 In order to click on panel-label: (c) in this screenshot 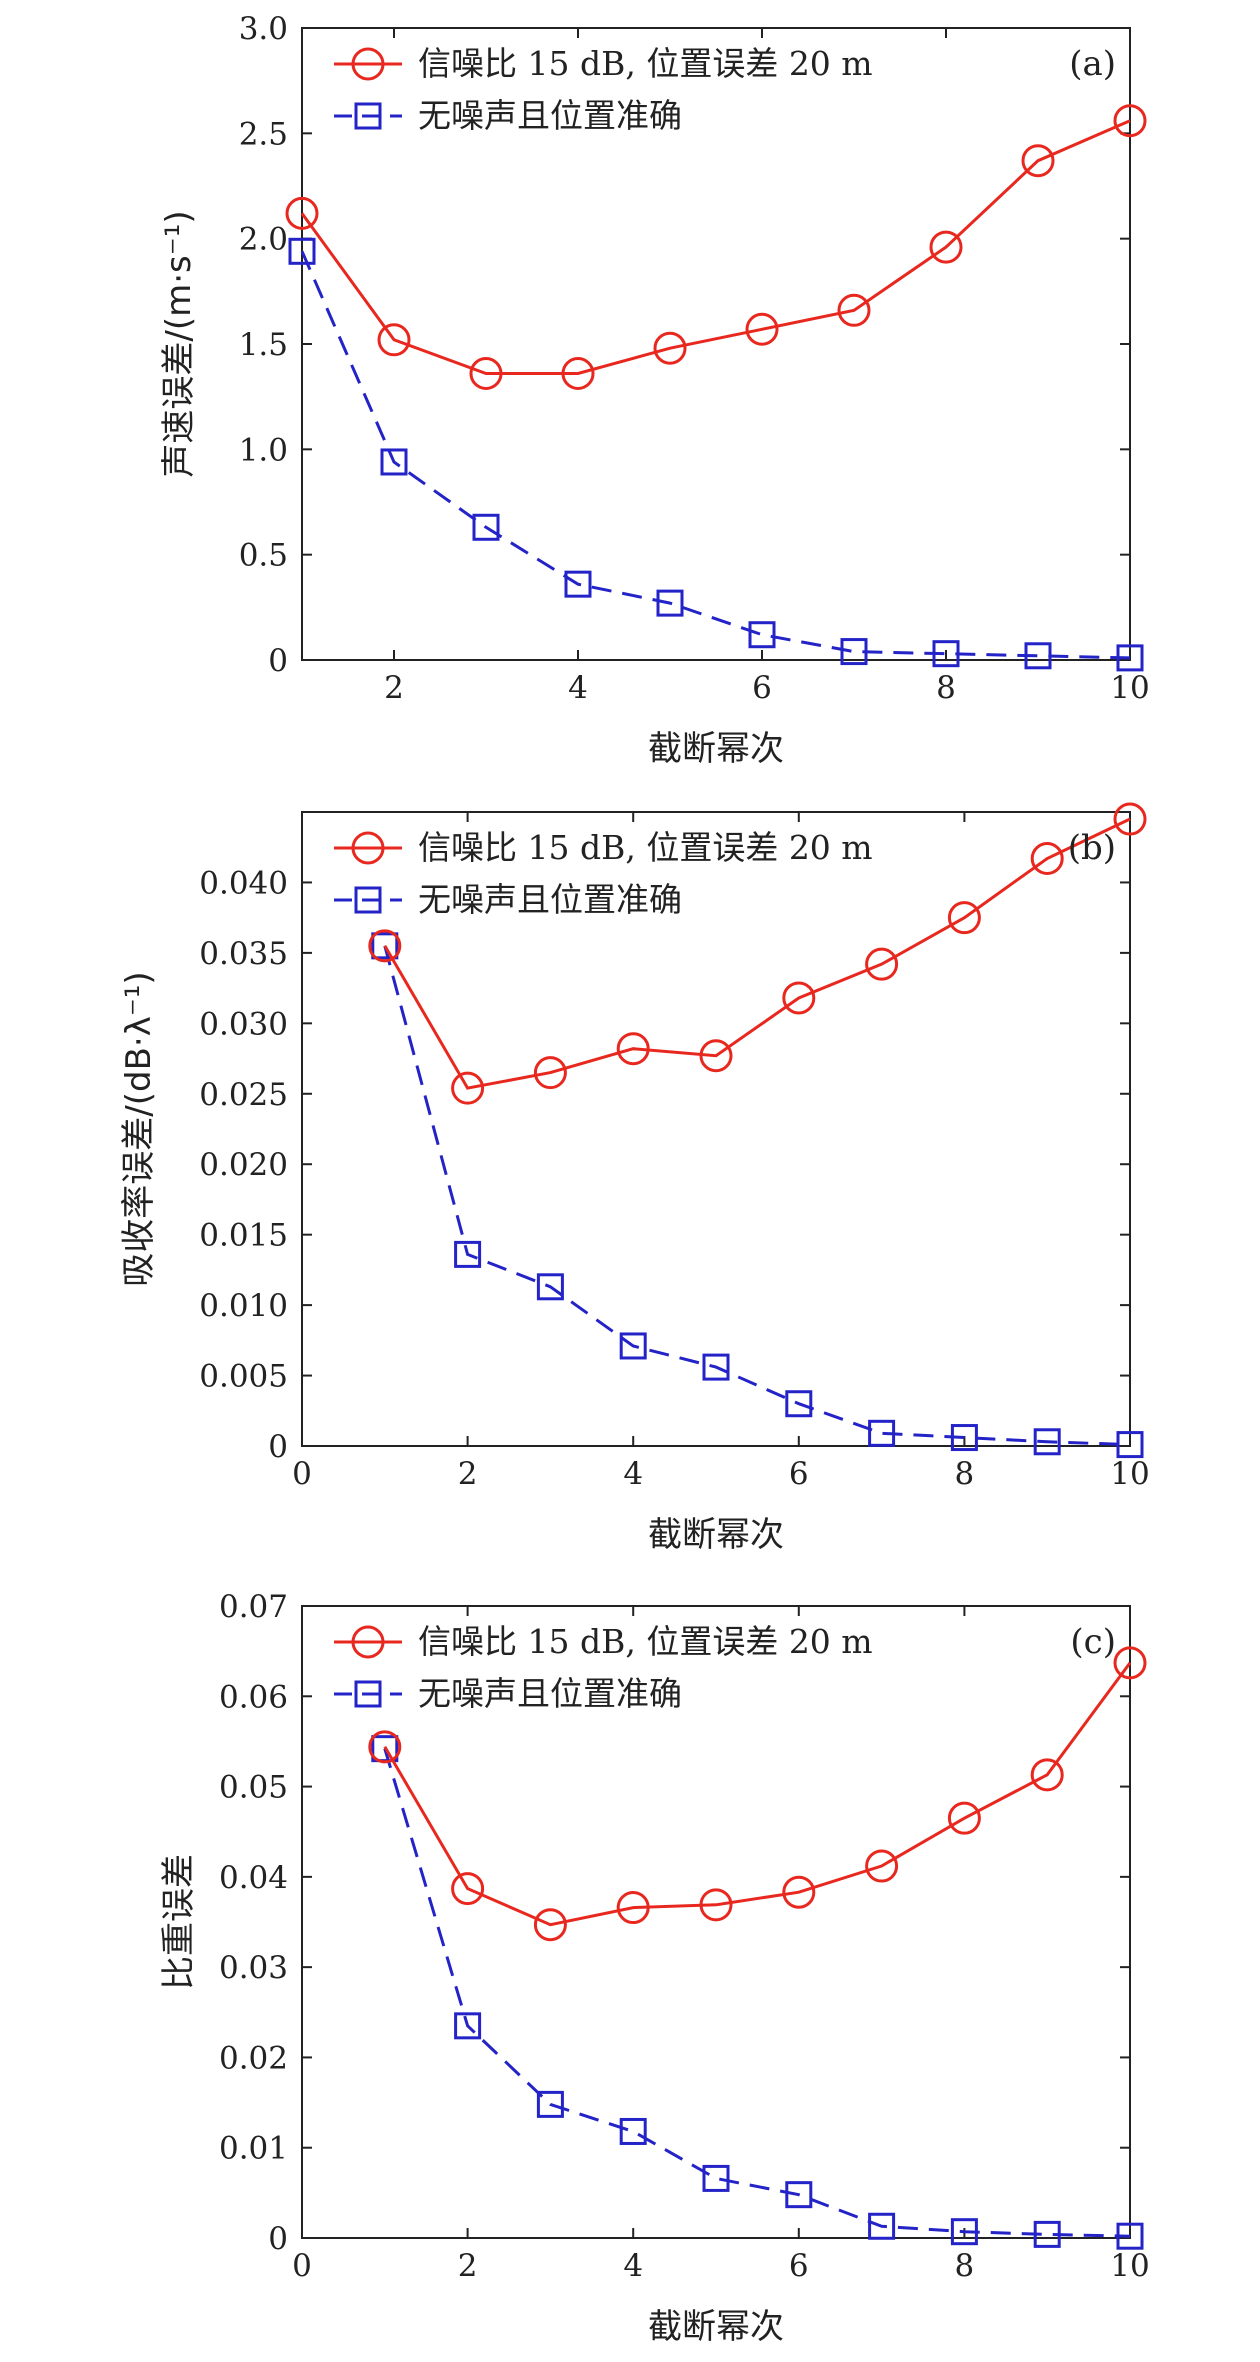, I will do `click(1093, 1642)`.